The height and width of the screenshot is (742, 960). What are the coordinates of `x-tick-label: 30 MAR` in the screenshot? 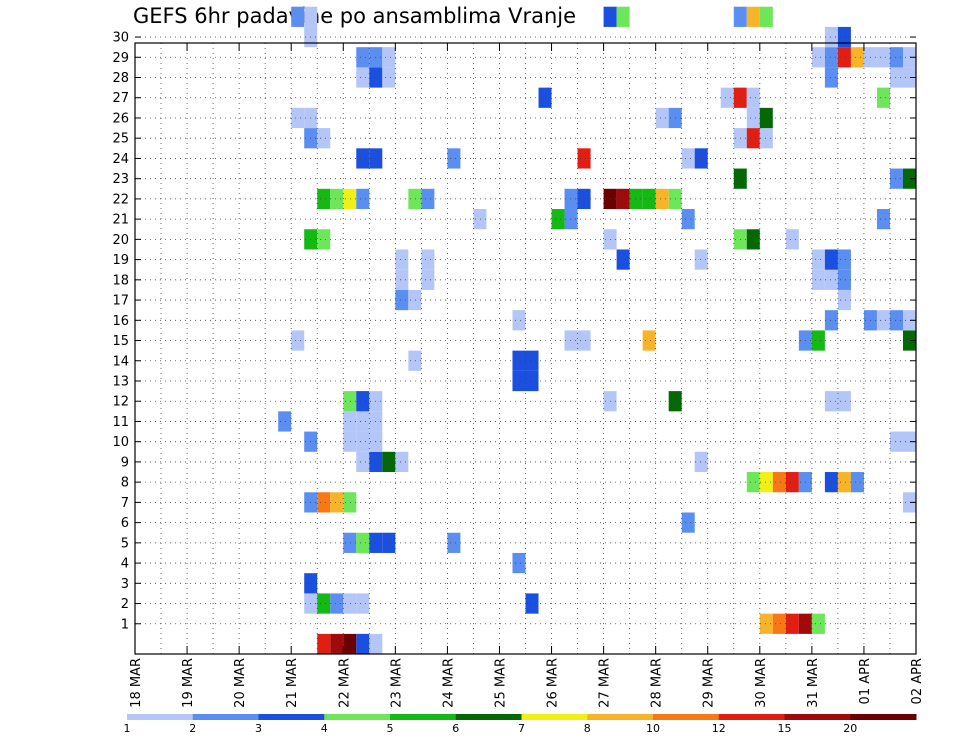 It's located at (761, 683).